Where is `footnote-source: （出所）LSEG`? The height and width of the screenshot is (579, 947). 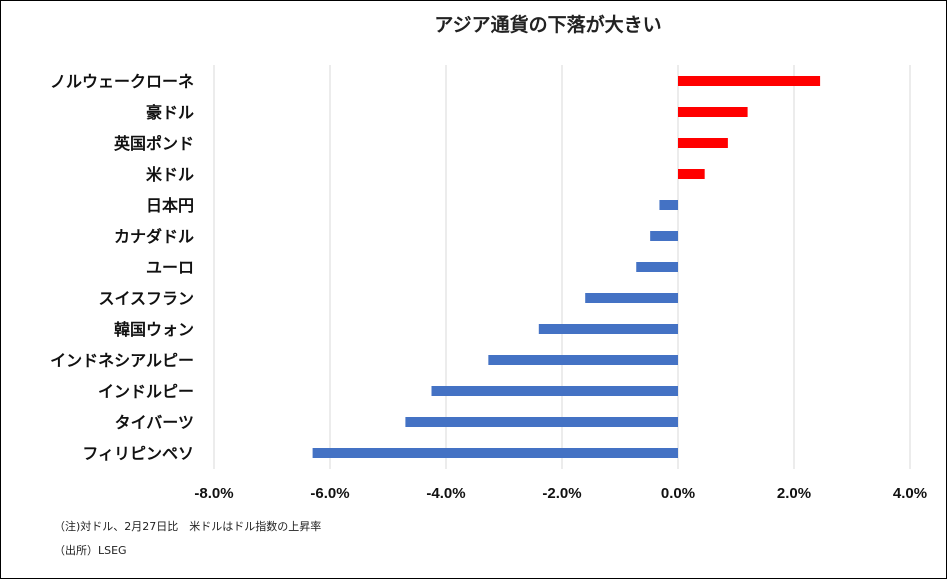
footnote-source: （出所）LSEG is located at coordinates (90, 550).